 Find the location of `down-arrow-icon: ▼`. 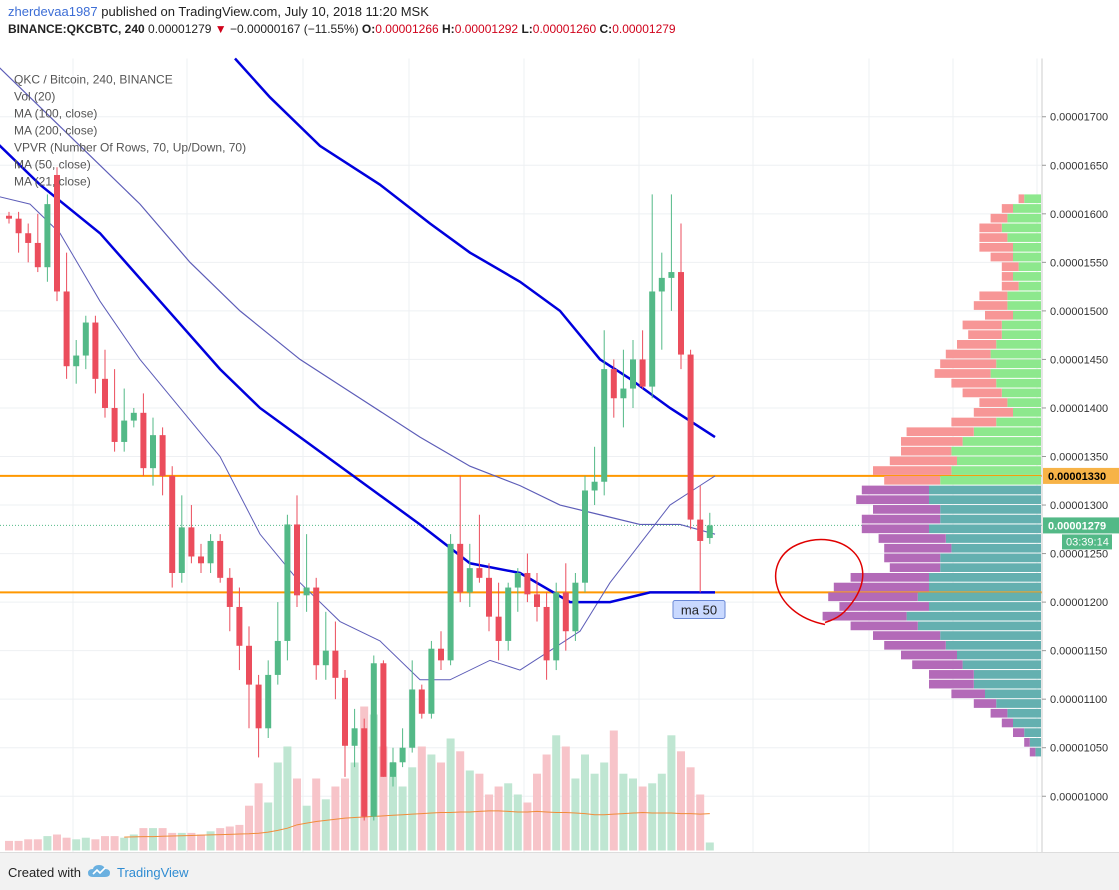

down-arrow-icon: ▼ is located at coordinates (220, 29).